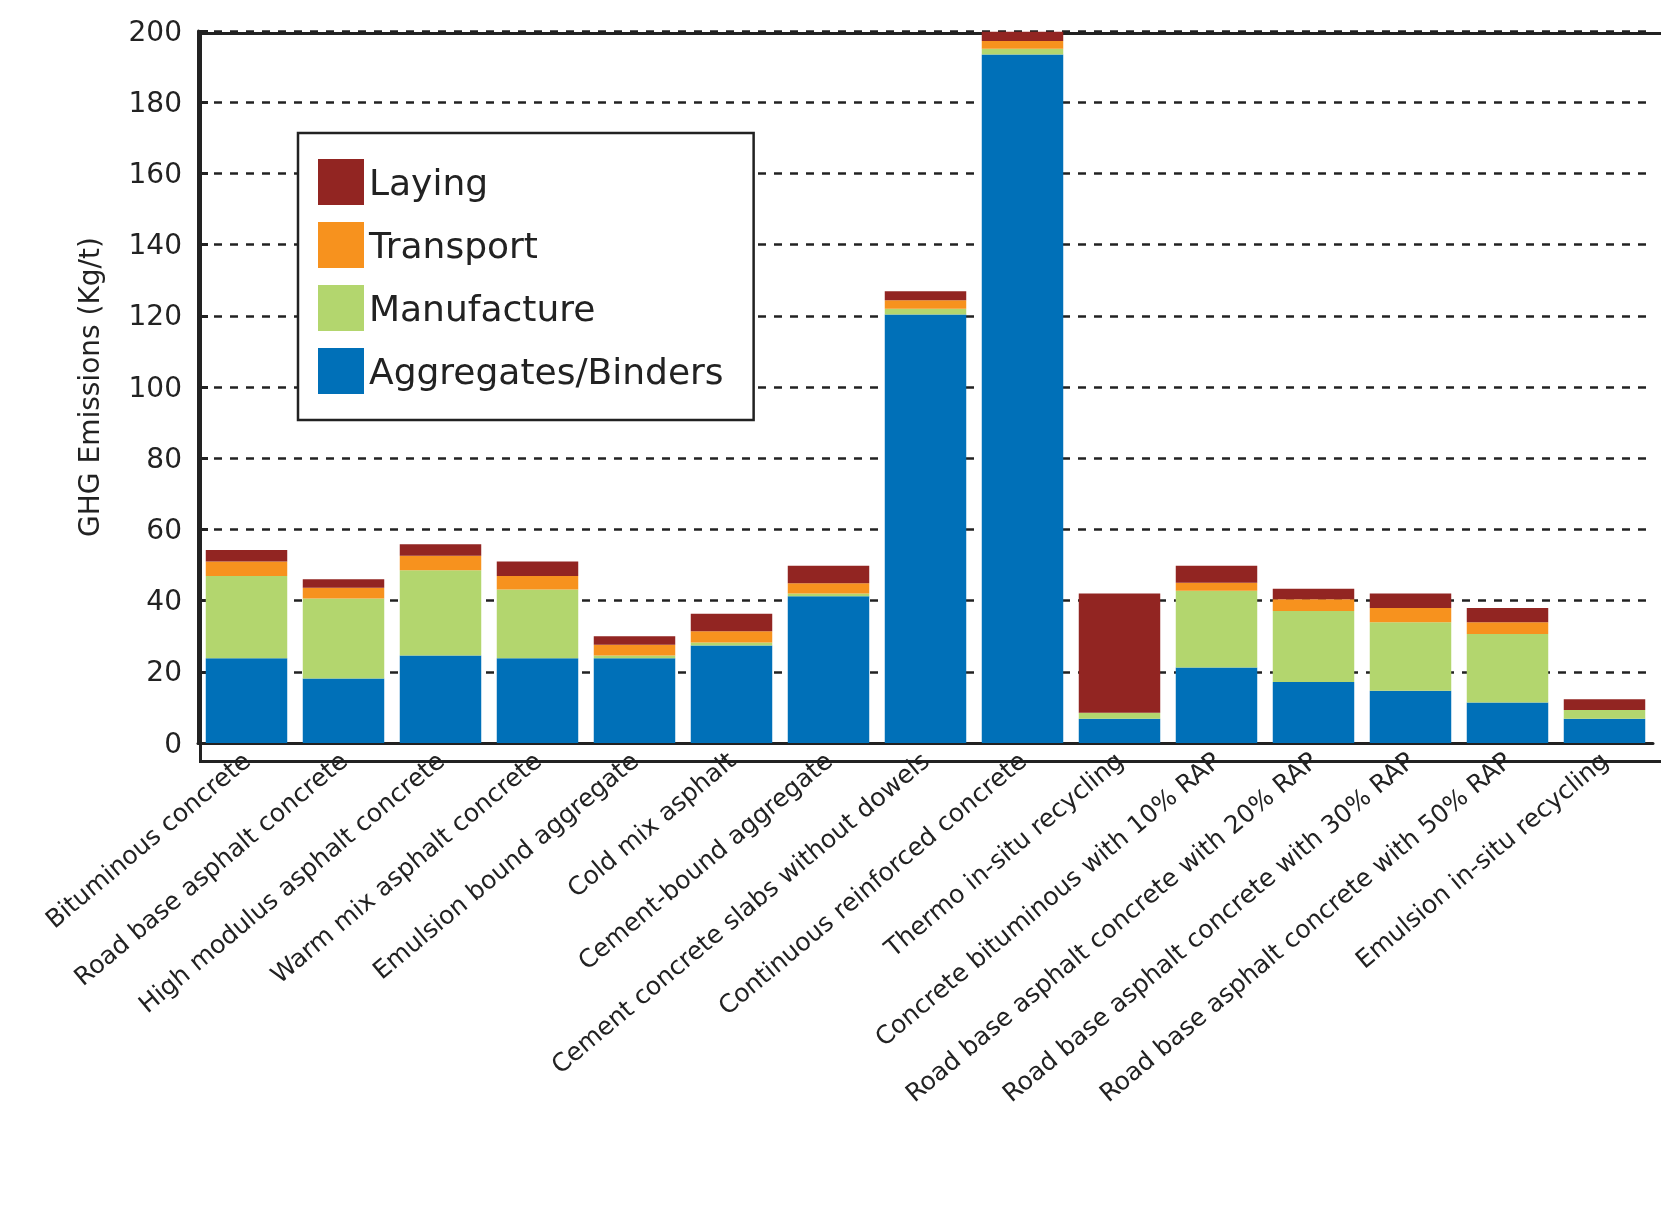 Image resolution: width=1669 pixels, height=1223 pixels. What do you see at coordinates (453, 245) in the screenshot?
I see `legend-label: Transport` at bounding box center [453, 245].